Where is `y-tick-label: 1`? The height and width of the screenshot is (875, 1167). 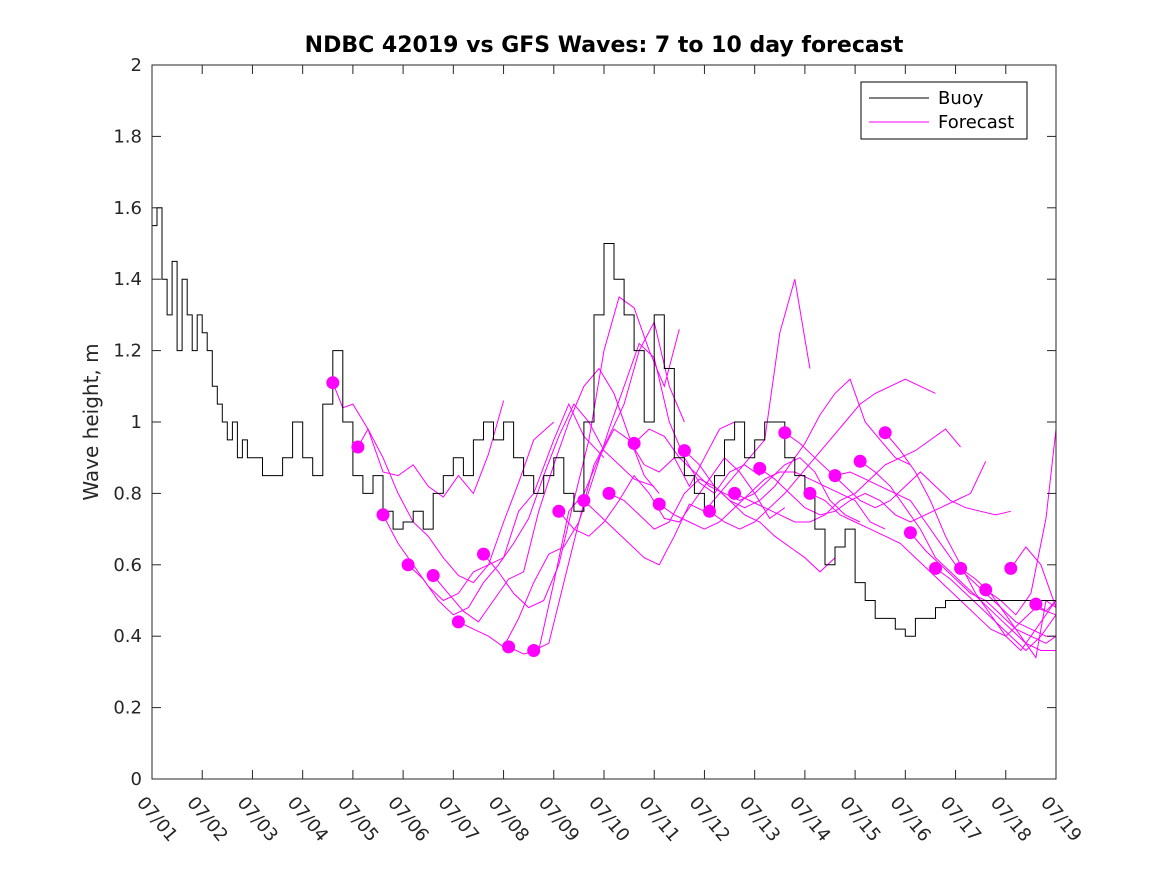
y-tick-label: 1 is located at coordinates (136, 422).